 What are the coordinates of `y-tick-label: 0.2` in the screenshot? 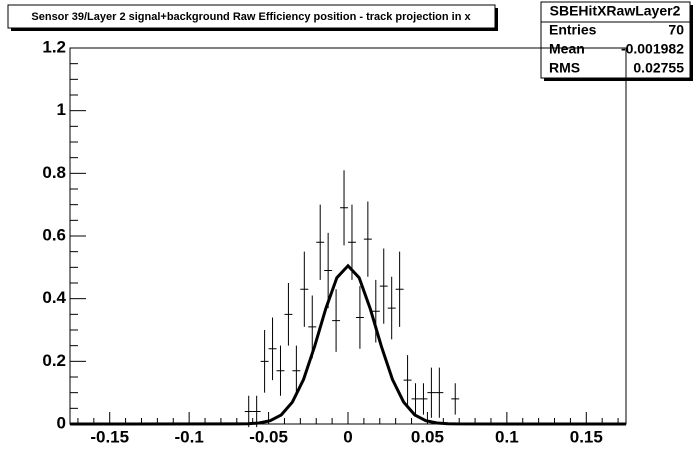 It's located at (54, 360).